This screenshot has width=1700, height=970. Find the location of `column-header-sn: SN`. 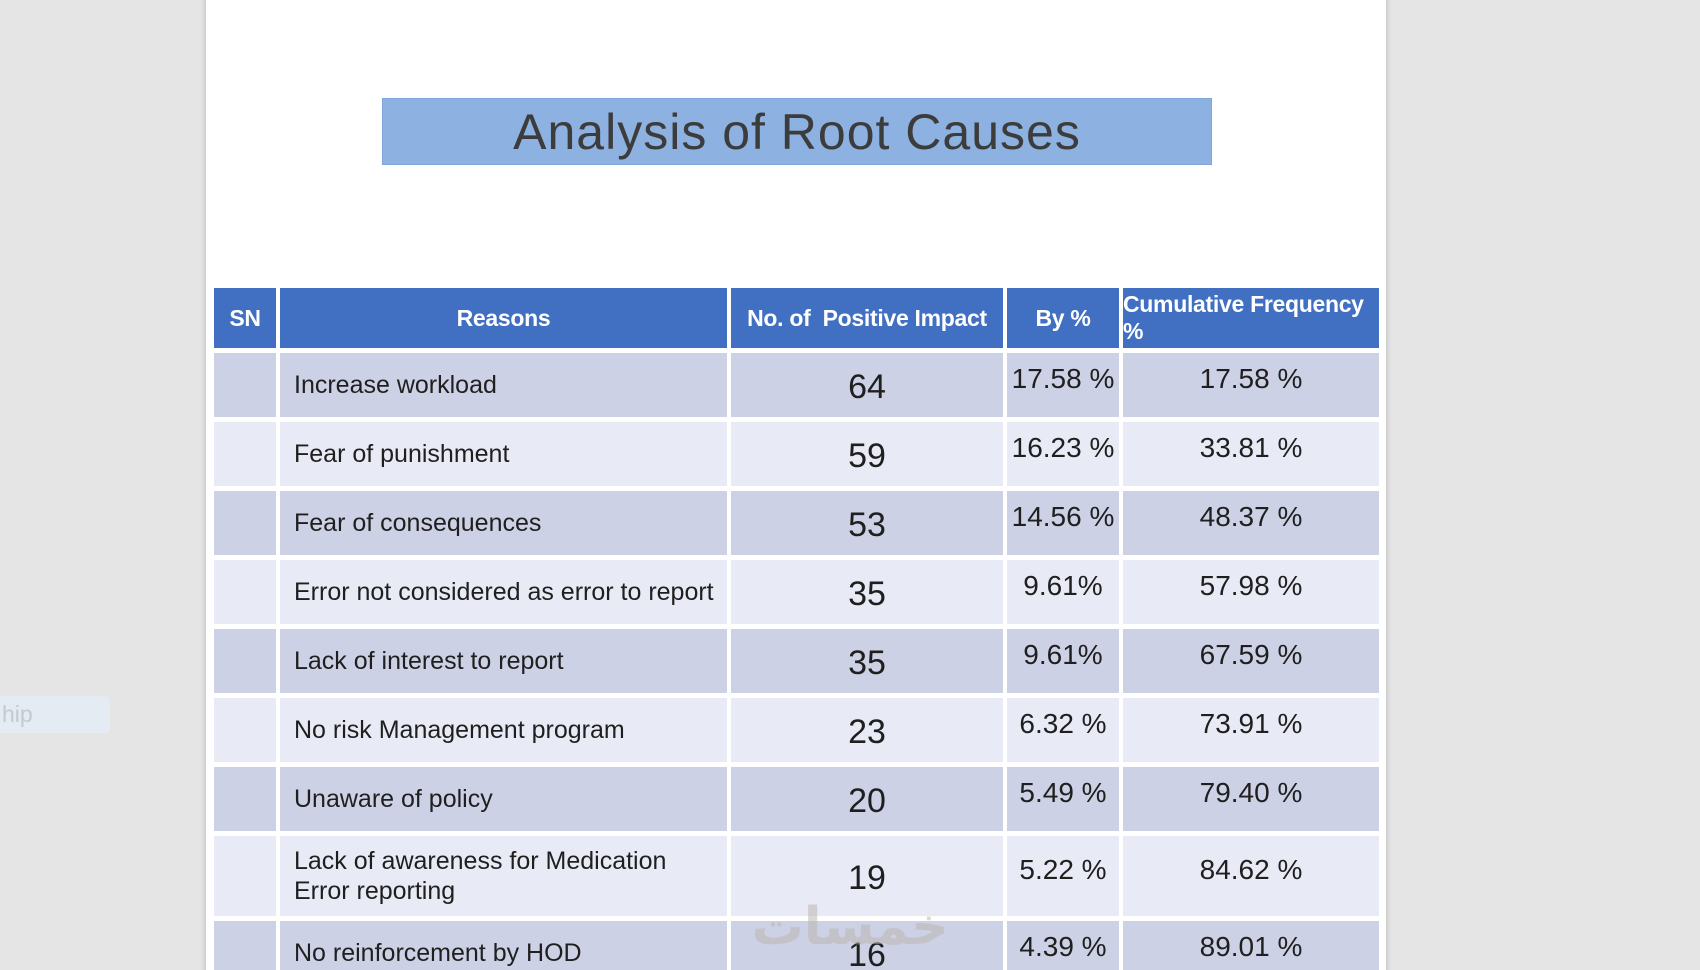

column-header-sn: SN is located at coordinates (245, 318).